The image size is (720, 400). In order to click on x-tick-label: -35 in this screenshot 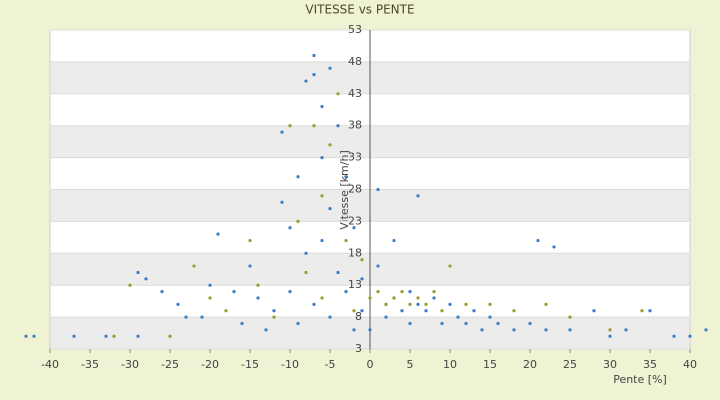, I will do `click(90, 364)`.